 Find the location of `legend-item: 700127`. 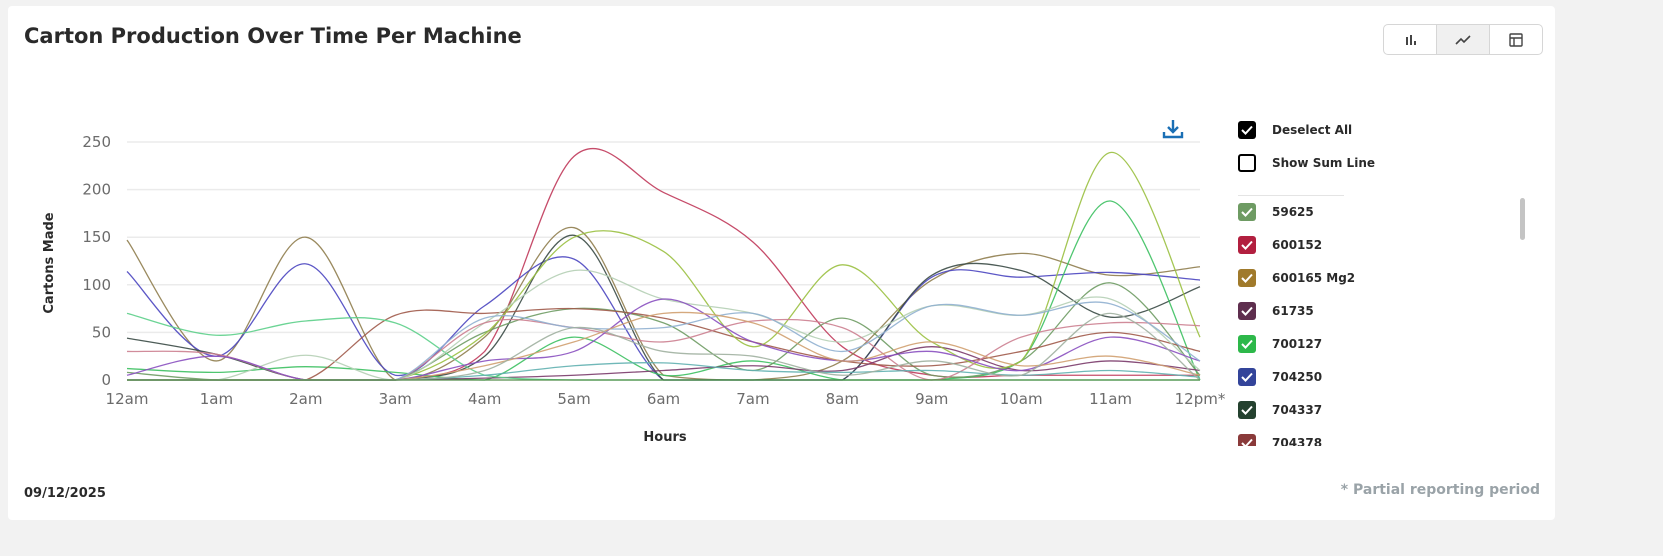

legend-item: 700127 is located at coordinates (1280, 344).